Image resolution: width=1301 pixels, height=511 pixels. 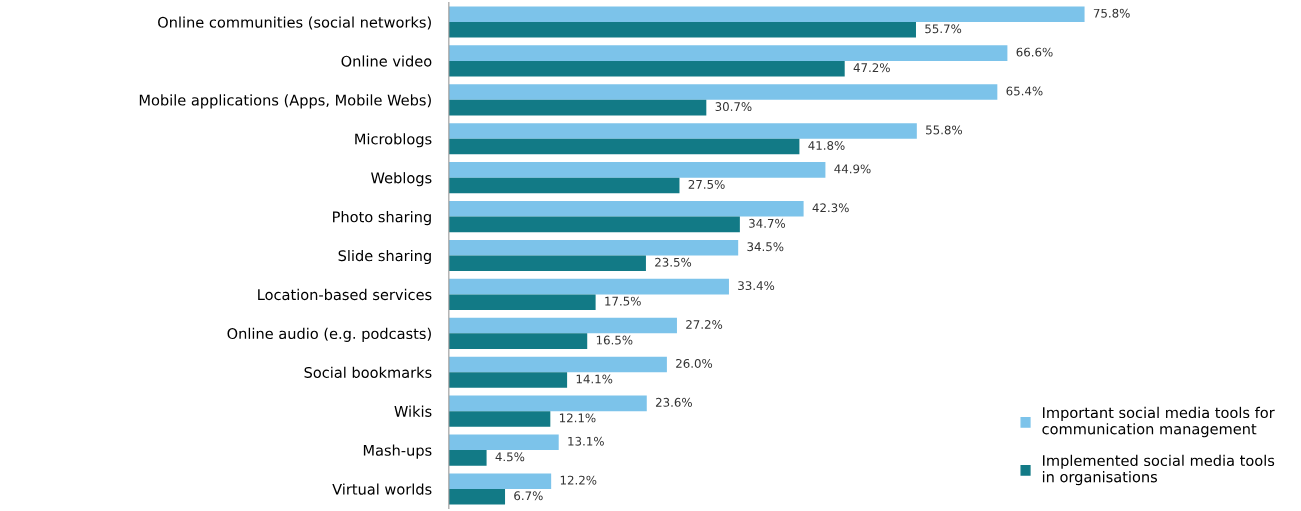 I want to click on y-tick-label: Mash-ups, so click(x=397, y=451).